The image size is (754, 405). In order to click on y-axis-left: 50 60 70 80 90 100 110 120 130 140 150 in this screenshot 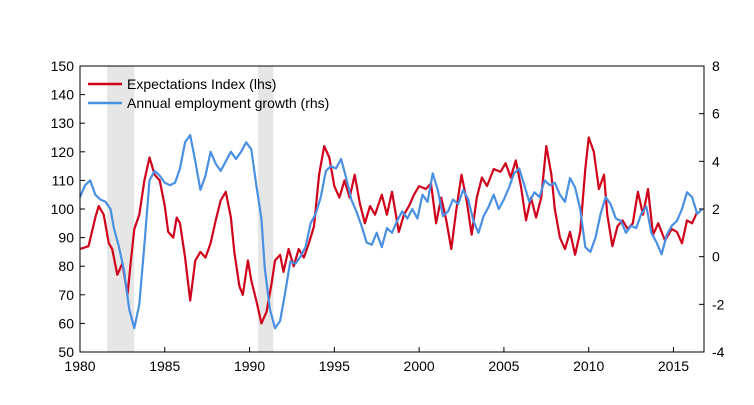, I will do `click(68, 209)`.